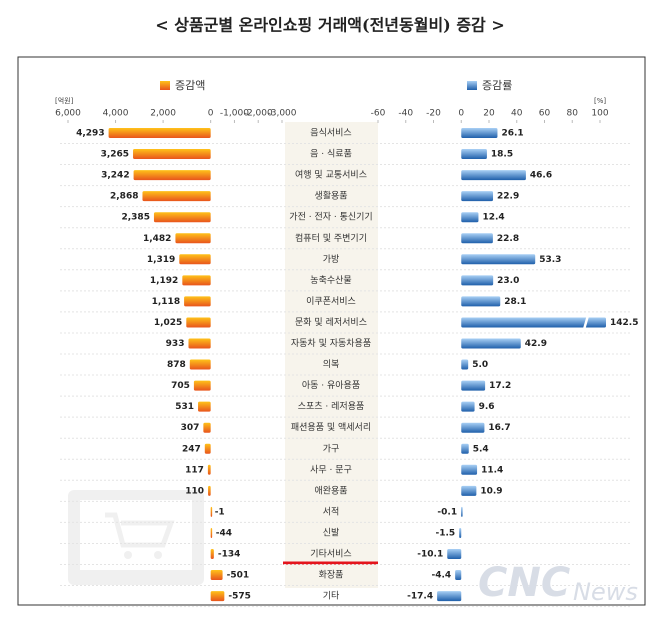  Describe the element at coordinates (64, 100) in the screenshot. I see `axis-unit: [억원]` at that location.